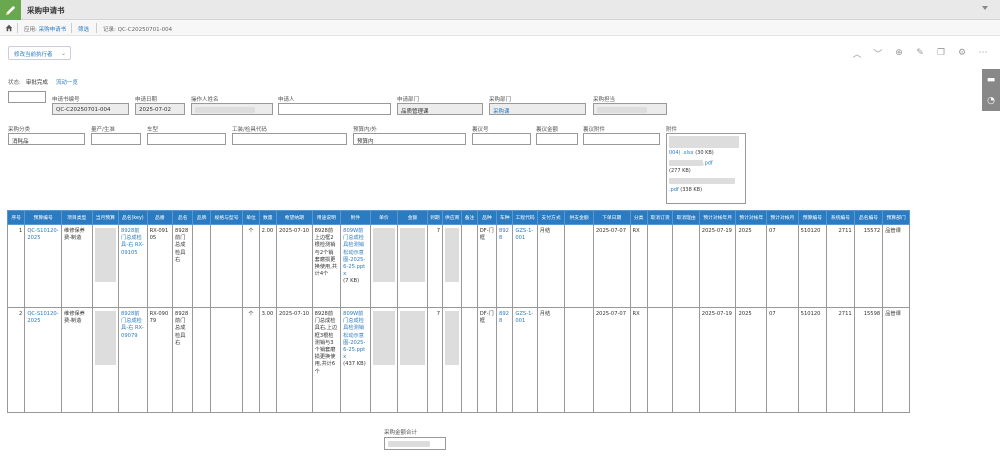 The image size is (1000, 458). Describe the element at coordinates (452, 217) in the screenshot. I see `column-header: 供应商` at that location.